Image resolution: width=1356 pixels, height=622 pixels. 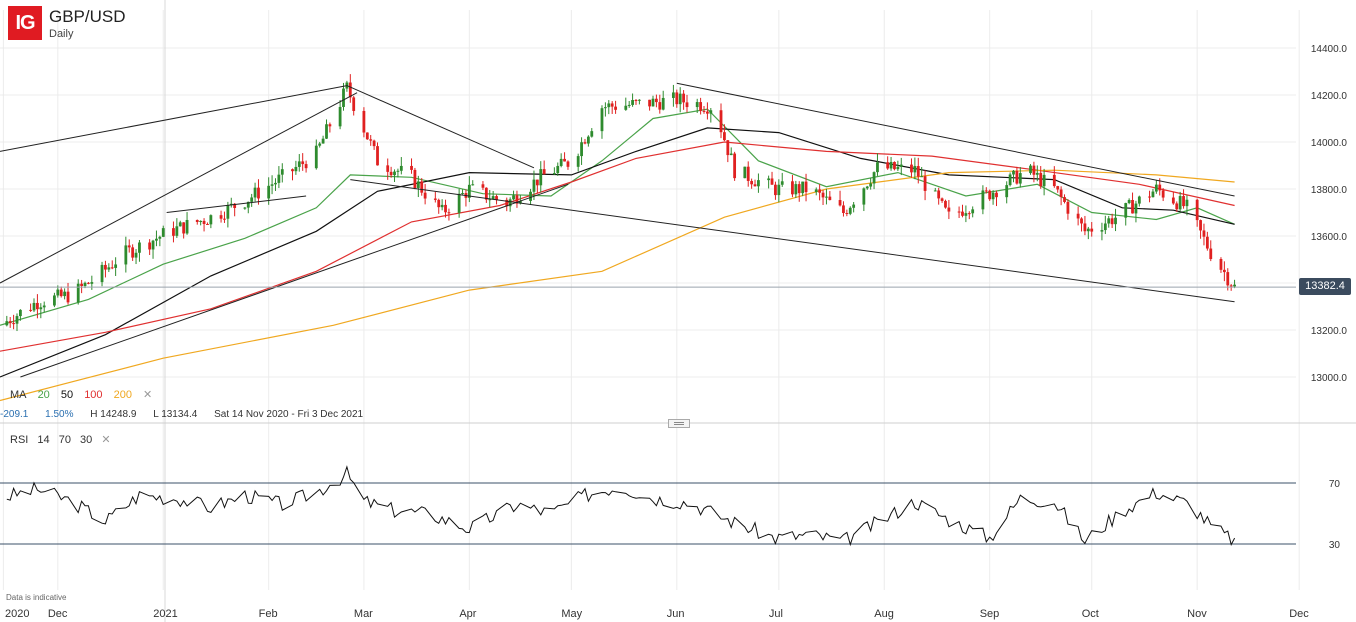 I want to click on ig-logo: IG, so click(x=25, y=23).